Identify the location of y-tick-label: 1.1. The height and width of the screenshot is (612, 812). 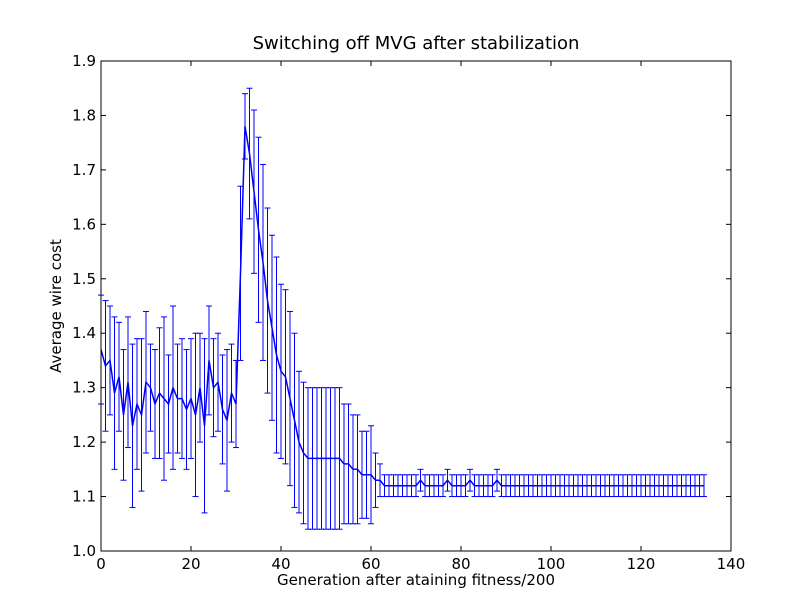
(84, 497).